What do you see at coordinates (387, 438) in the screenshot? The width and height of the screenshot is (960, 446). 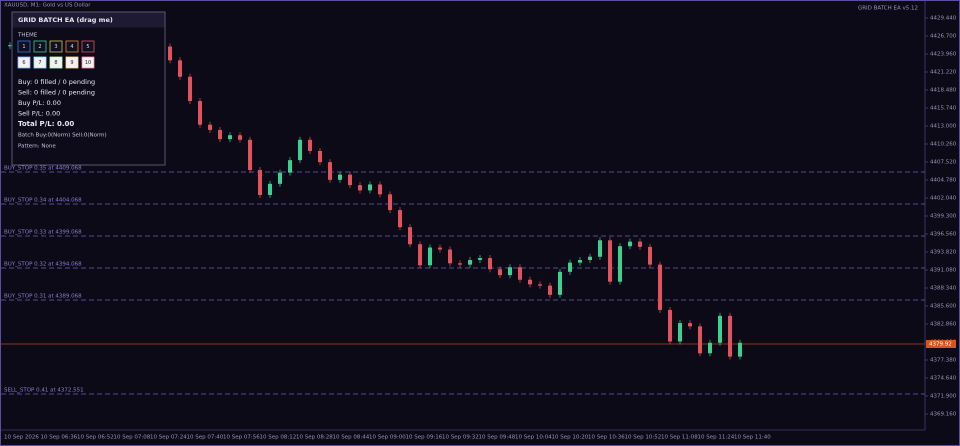 I see `time-label: 10 Sep 09:00` at bounding box center [387, 438].